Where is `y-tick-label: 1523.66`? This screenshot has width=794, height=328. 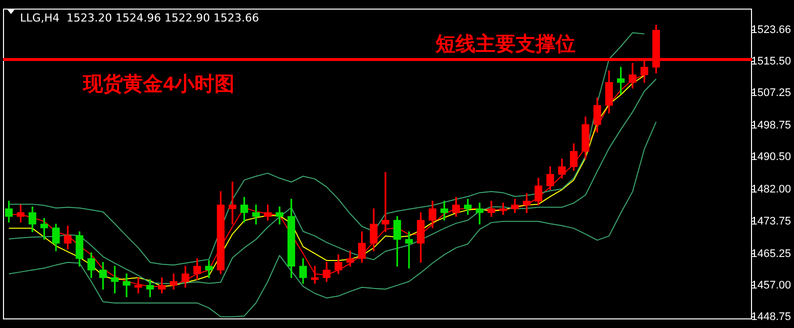 y-tick-label: 1523.66 is located at coordinates (771, 30).